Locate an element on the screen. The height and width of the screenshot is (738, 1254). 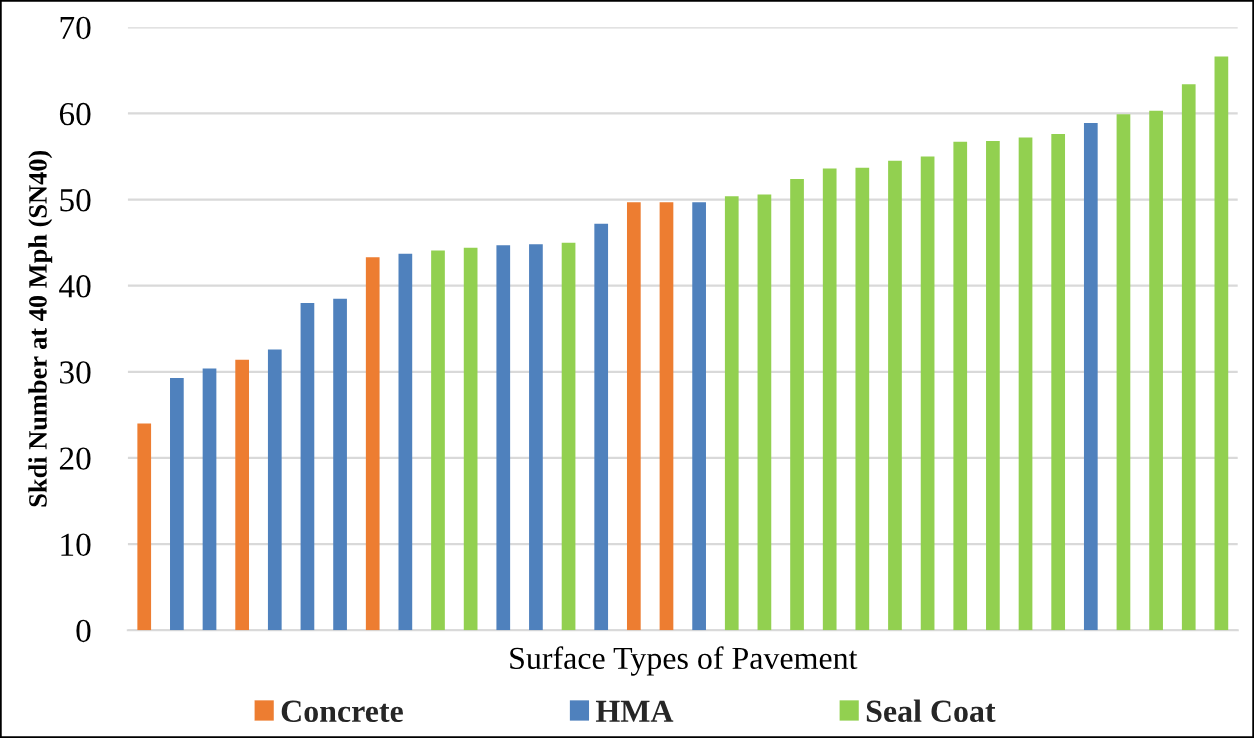
y-tick-label: 60 is located at coordinates (75, 114).